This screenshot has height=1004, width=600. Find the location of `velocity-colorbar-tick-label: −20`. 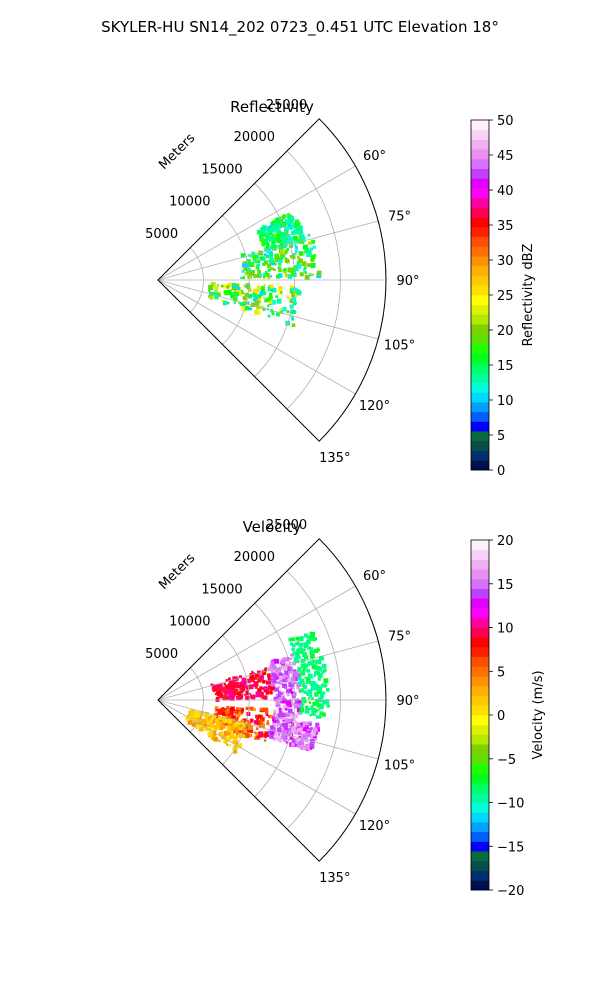

velocity-colorbar-tick-label: −20 is located at coordinates (510, 891).